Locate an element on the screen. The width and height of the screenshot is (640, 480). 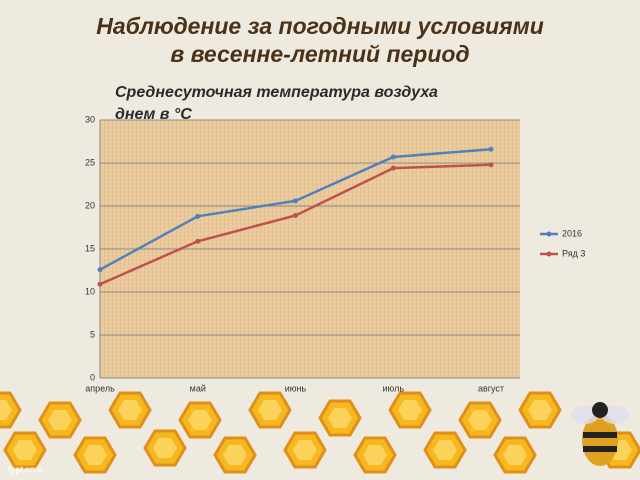
bee is located at coordinates (600, 434).